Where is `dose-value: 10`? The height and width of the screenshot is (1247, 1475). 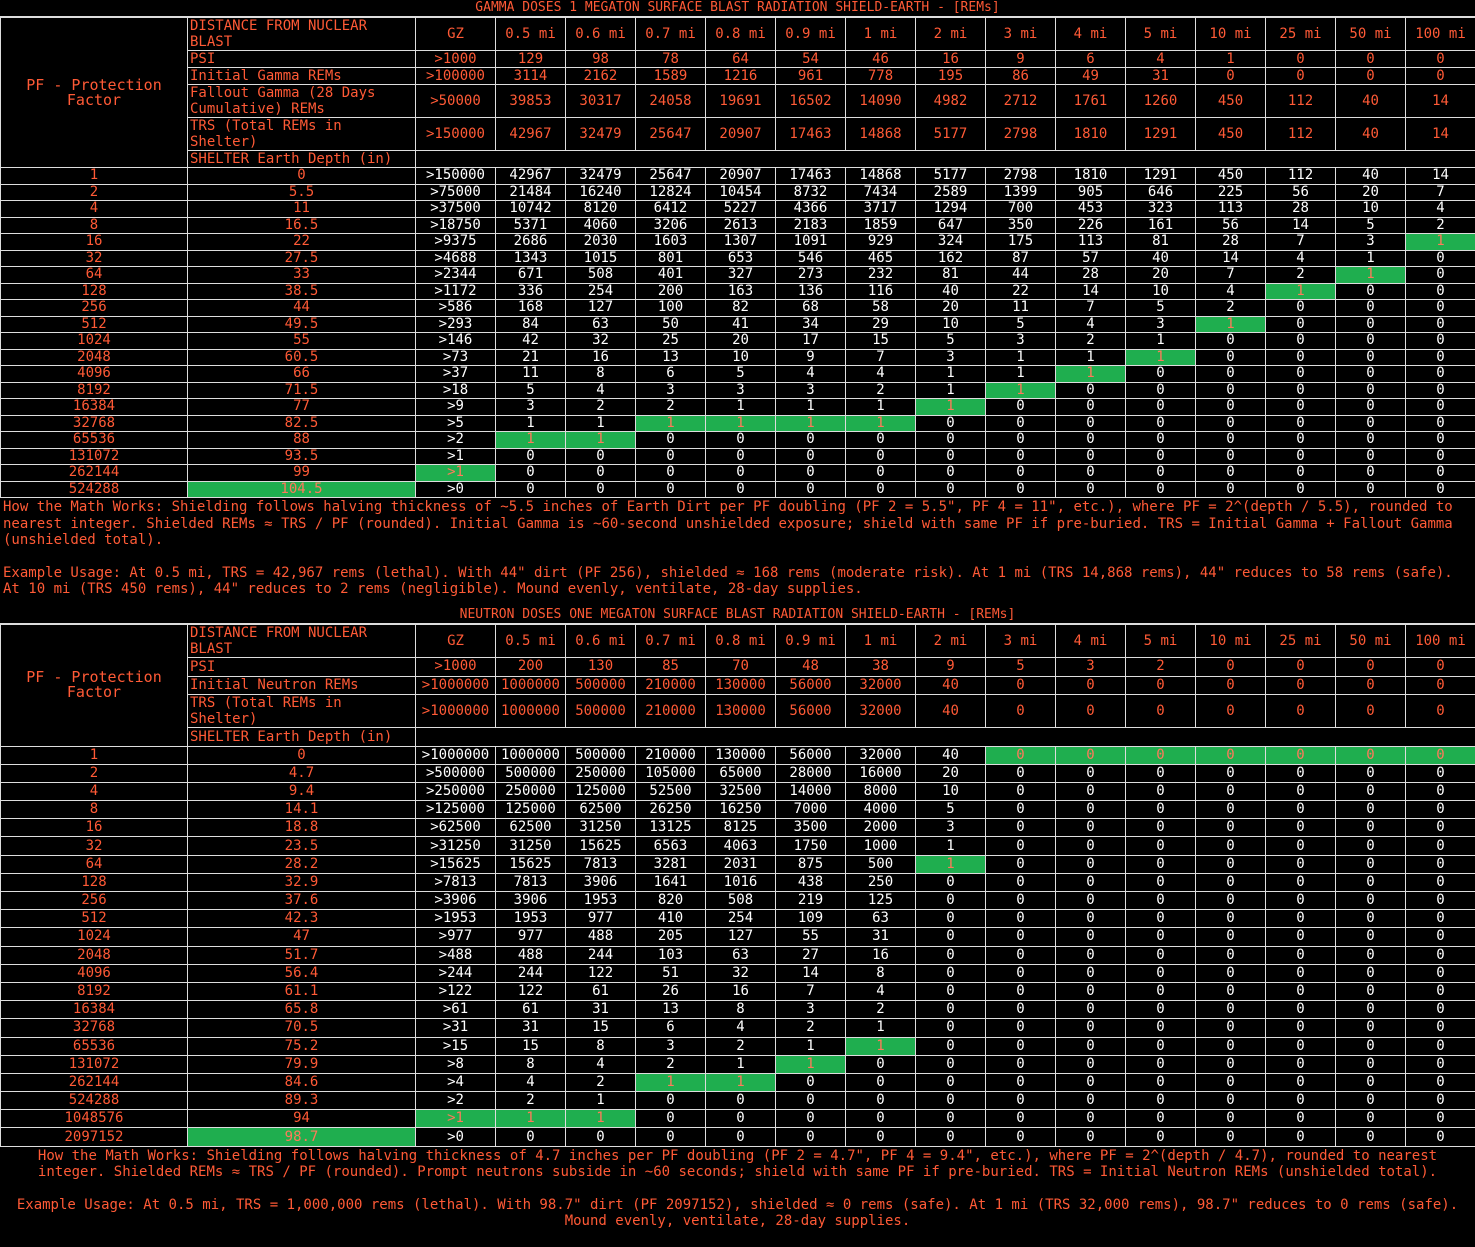 dose-value: 10 is located at coordinates (1371, 209).